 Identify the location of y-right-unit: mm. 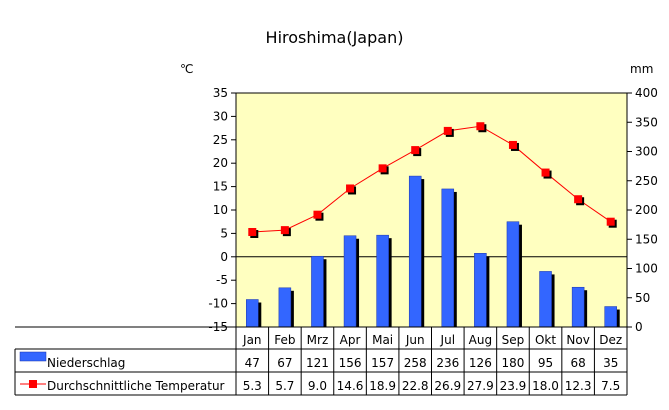
(642, 69).